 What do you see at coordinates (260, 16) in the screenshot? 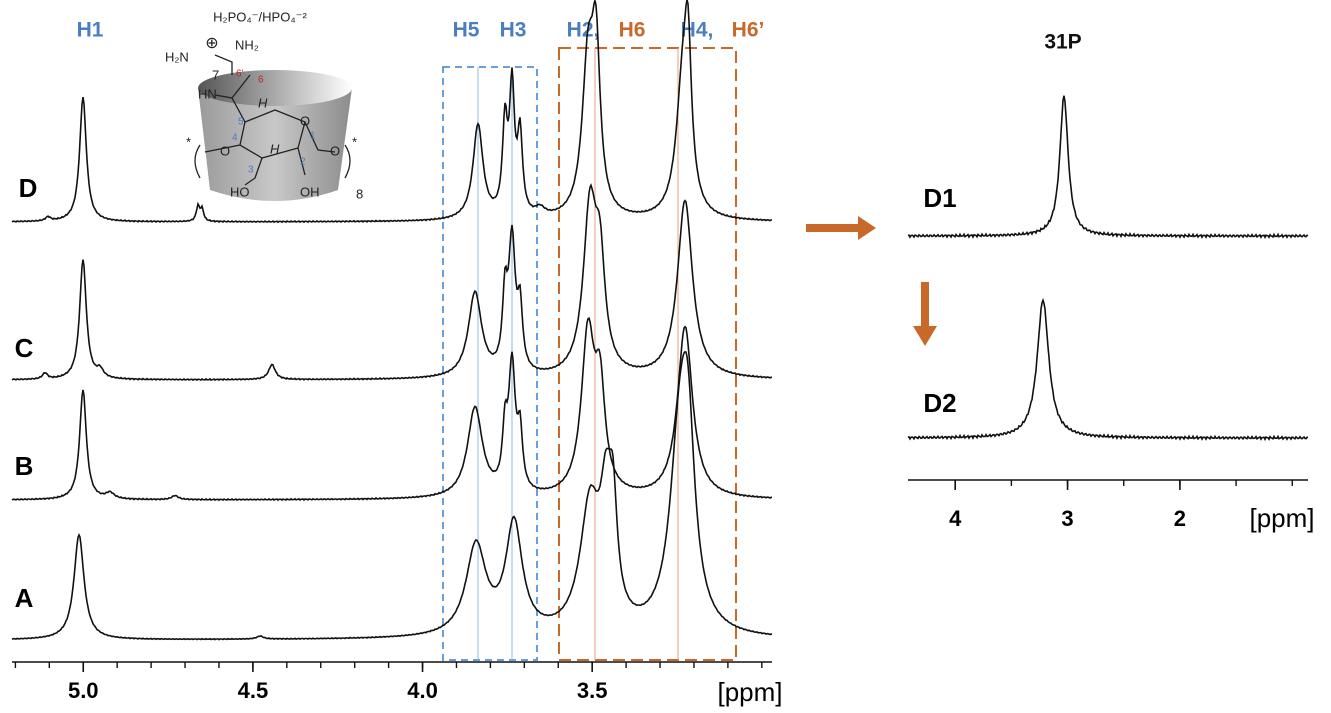
I see `counterion: H₂PO₄⁻/HPO₄⁻²` at bounding box center [260, 16].